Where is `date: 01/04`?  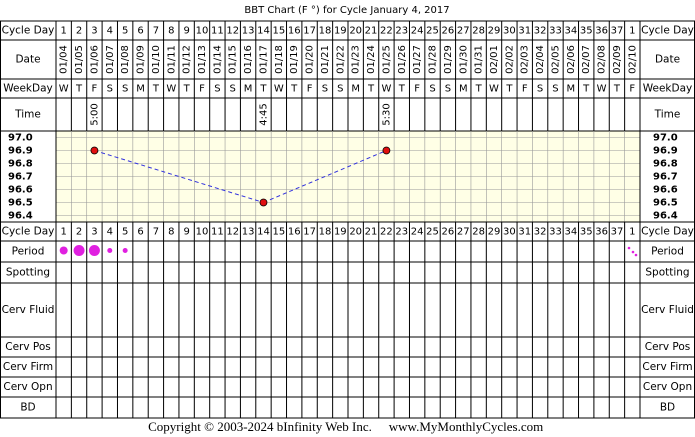 date: 01/04 is located at coordinates (64, 59).